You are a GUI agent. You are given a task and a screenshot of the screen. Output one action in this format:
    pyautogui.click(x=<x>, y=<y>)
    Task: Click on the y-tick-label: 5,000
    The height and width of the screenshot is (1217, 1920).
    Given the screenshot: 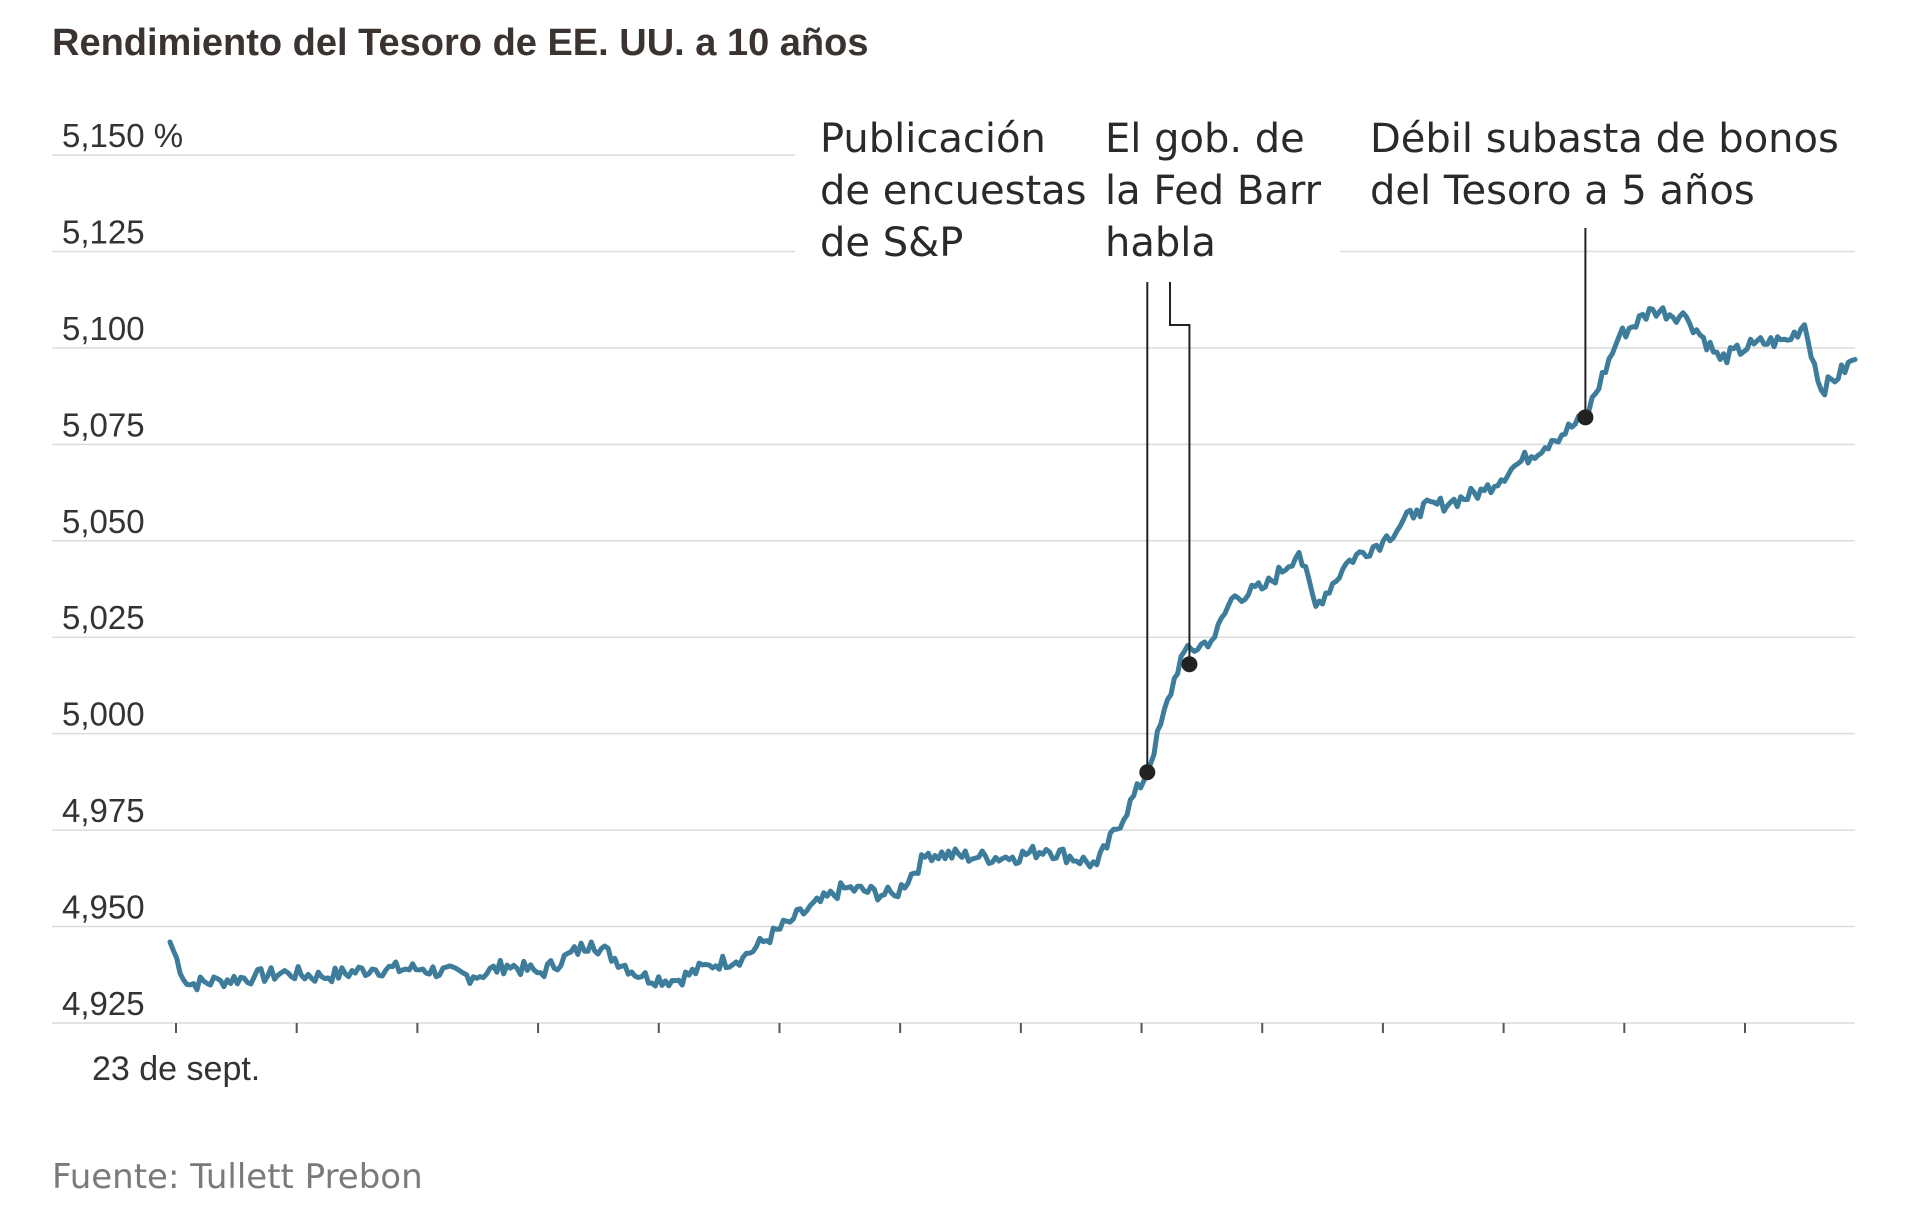 What is the action you would take?
    pyautogui.click(x=103, y=714)
    